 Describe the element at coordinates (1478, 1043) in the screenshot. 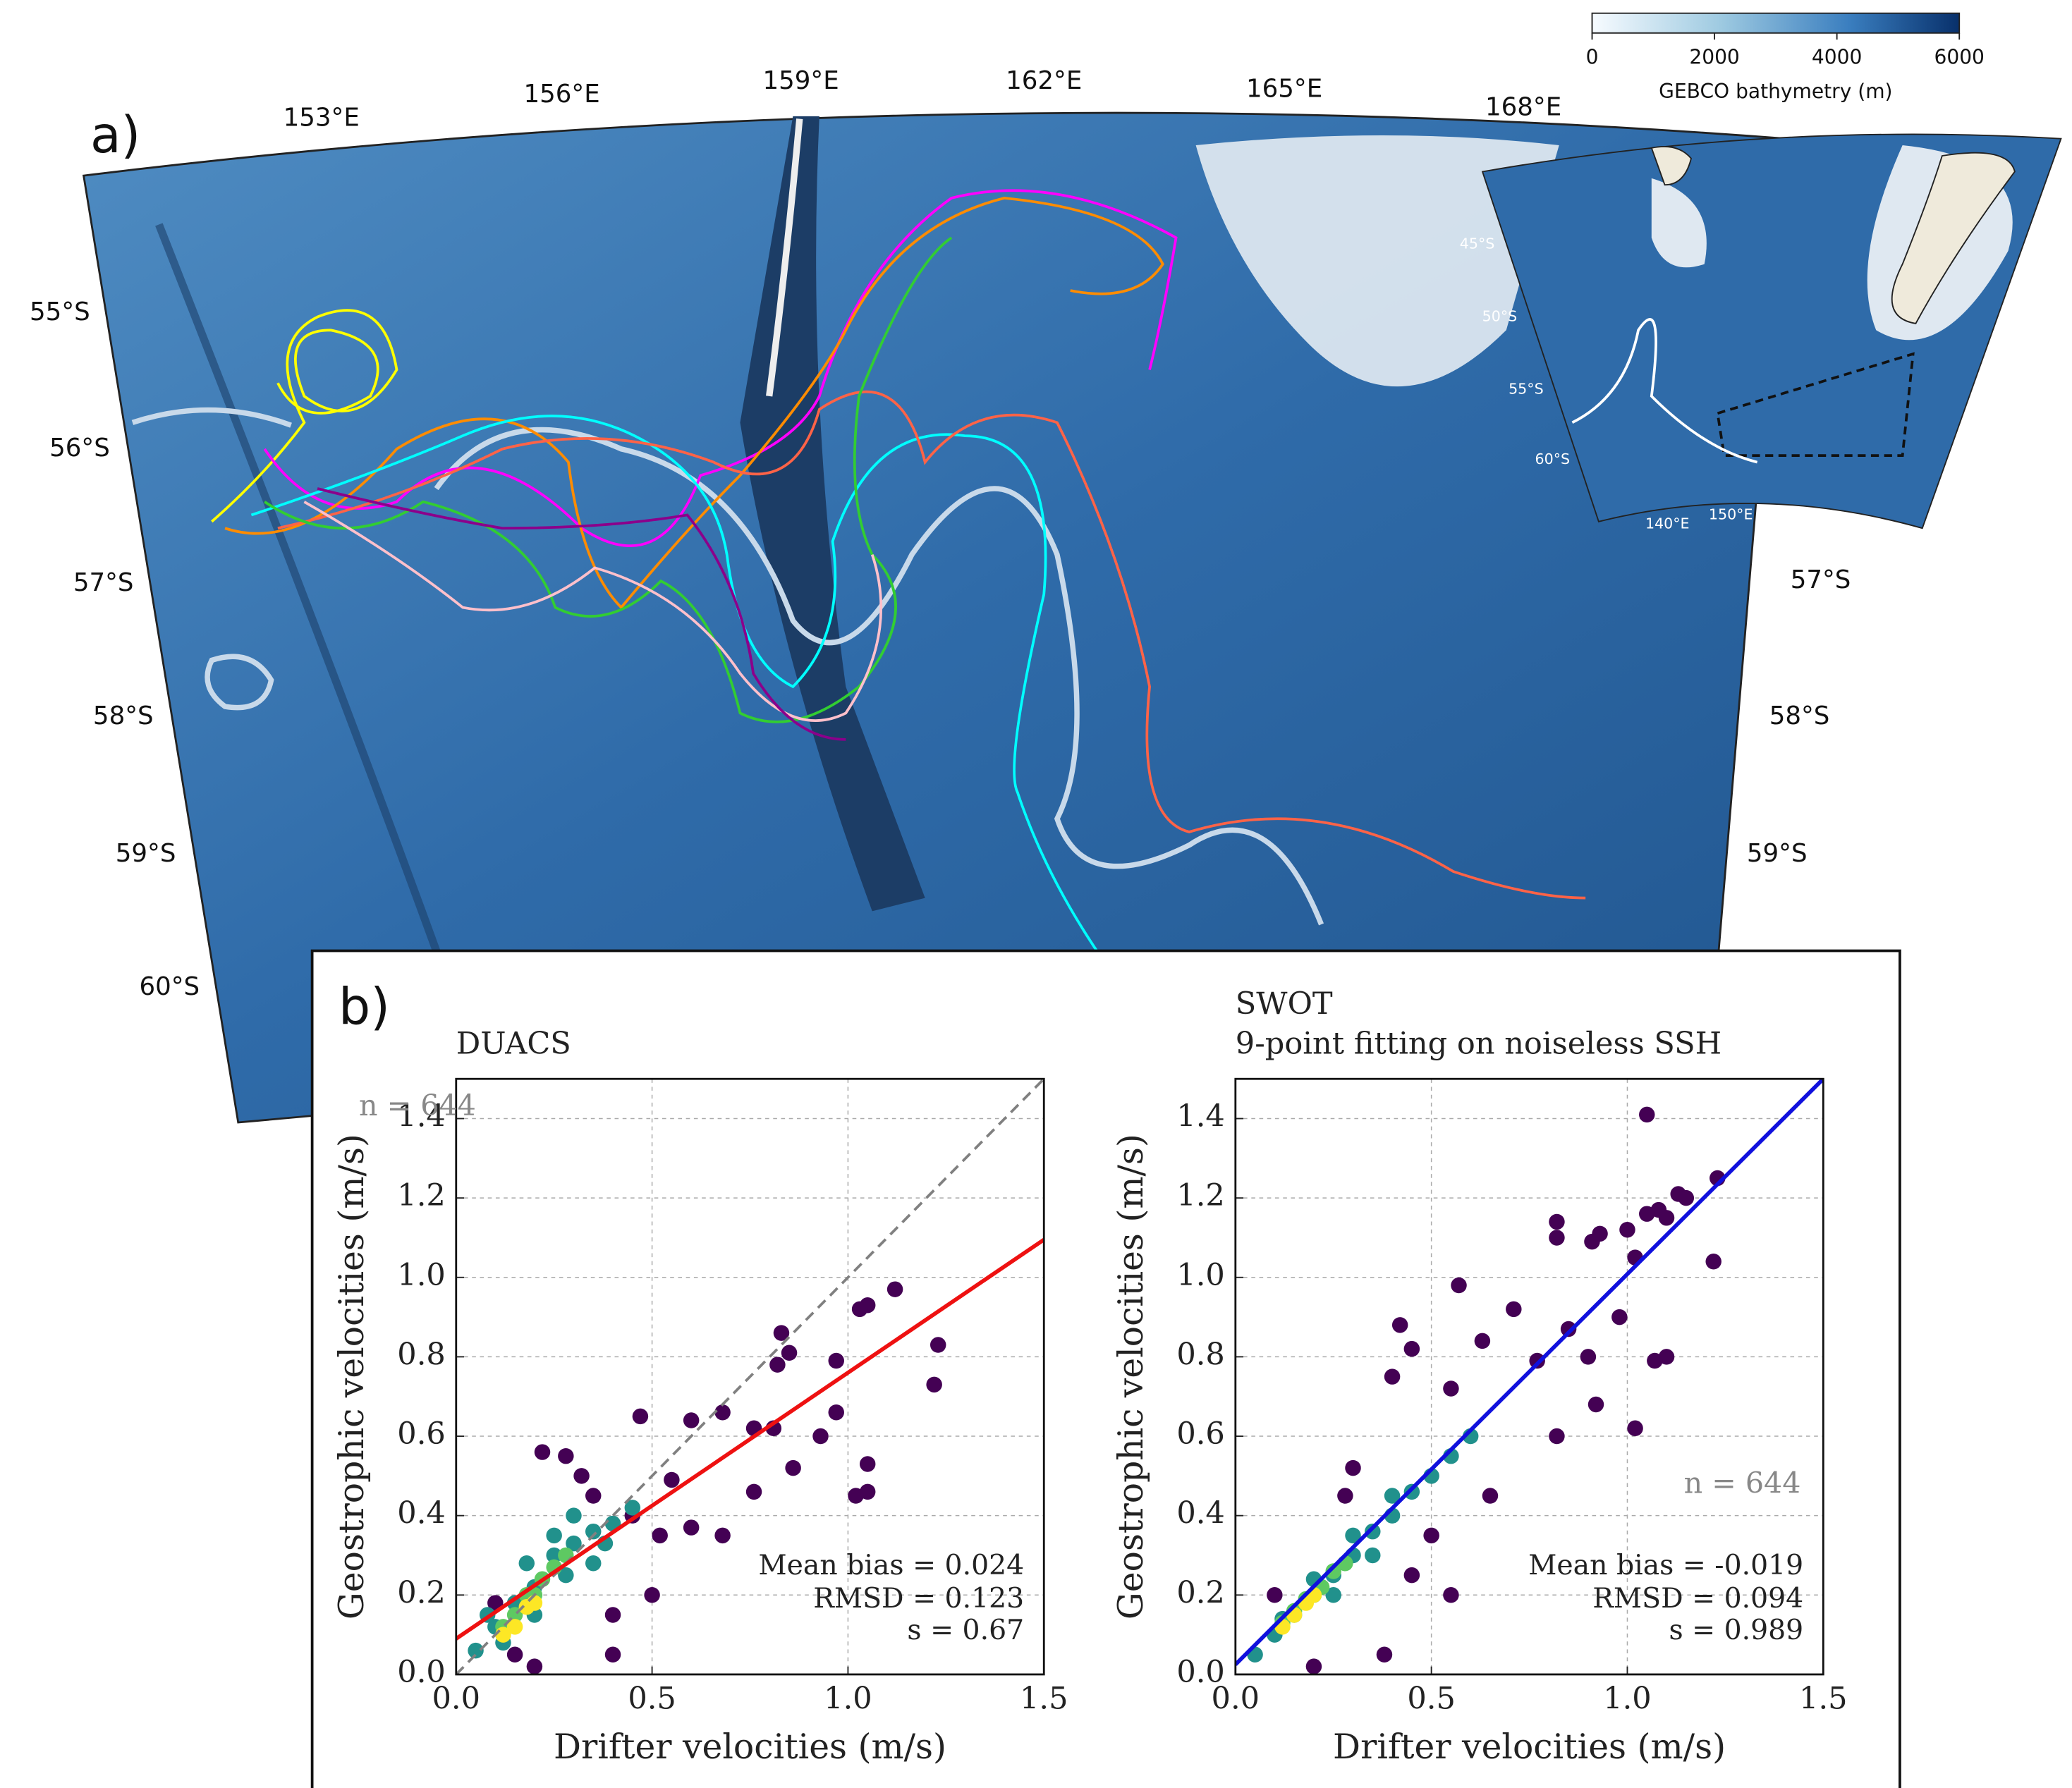

I see `chart-subtitle: 9-point fitting on noiseless SSH` at that location.